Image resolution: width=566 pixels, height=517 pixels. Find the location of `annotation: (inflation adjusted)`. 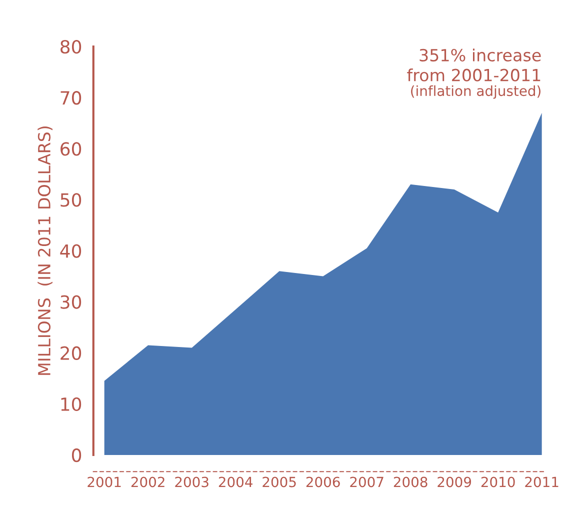

annotation: (inflation adjusted) is located at coordinates (475, 92).